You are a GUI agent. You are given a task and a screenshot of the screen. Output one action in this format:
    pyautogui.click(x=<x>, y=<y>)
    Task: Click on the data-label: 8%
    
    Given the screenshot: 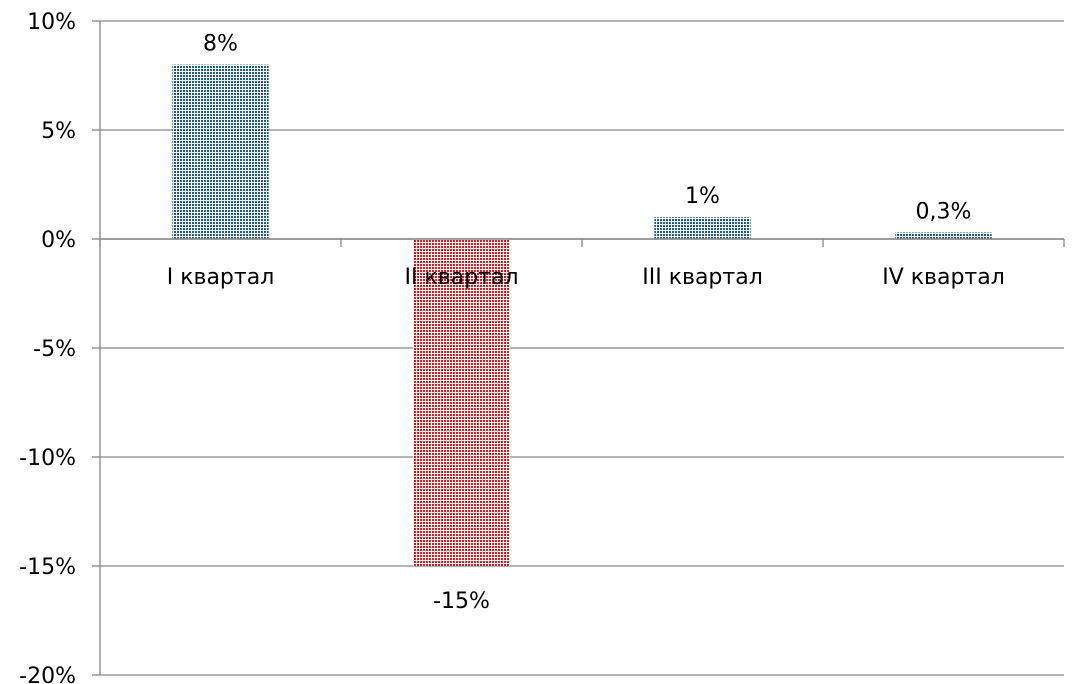 What is the action you would take?
    pyautogui.click(x=220, y=44)
    